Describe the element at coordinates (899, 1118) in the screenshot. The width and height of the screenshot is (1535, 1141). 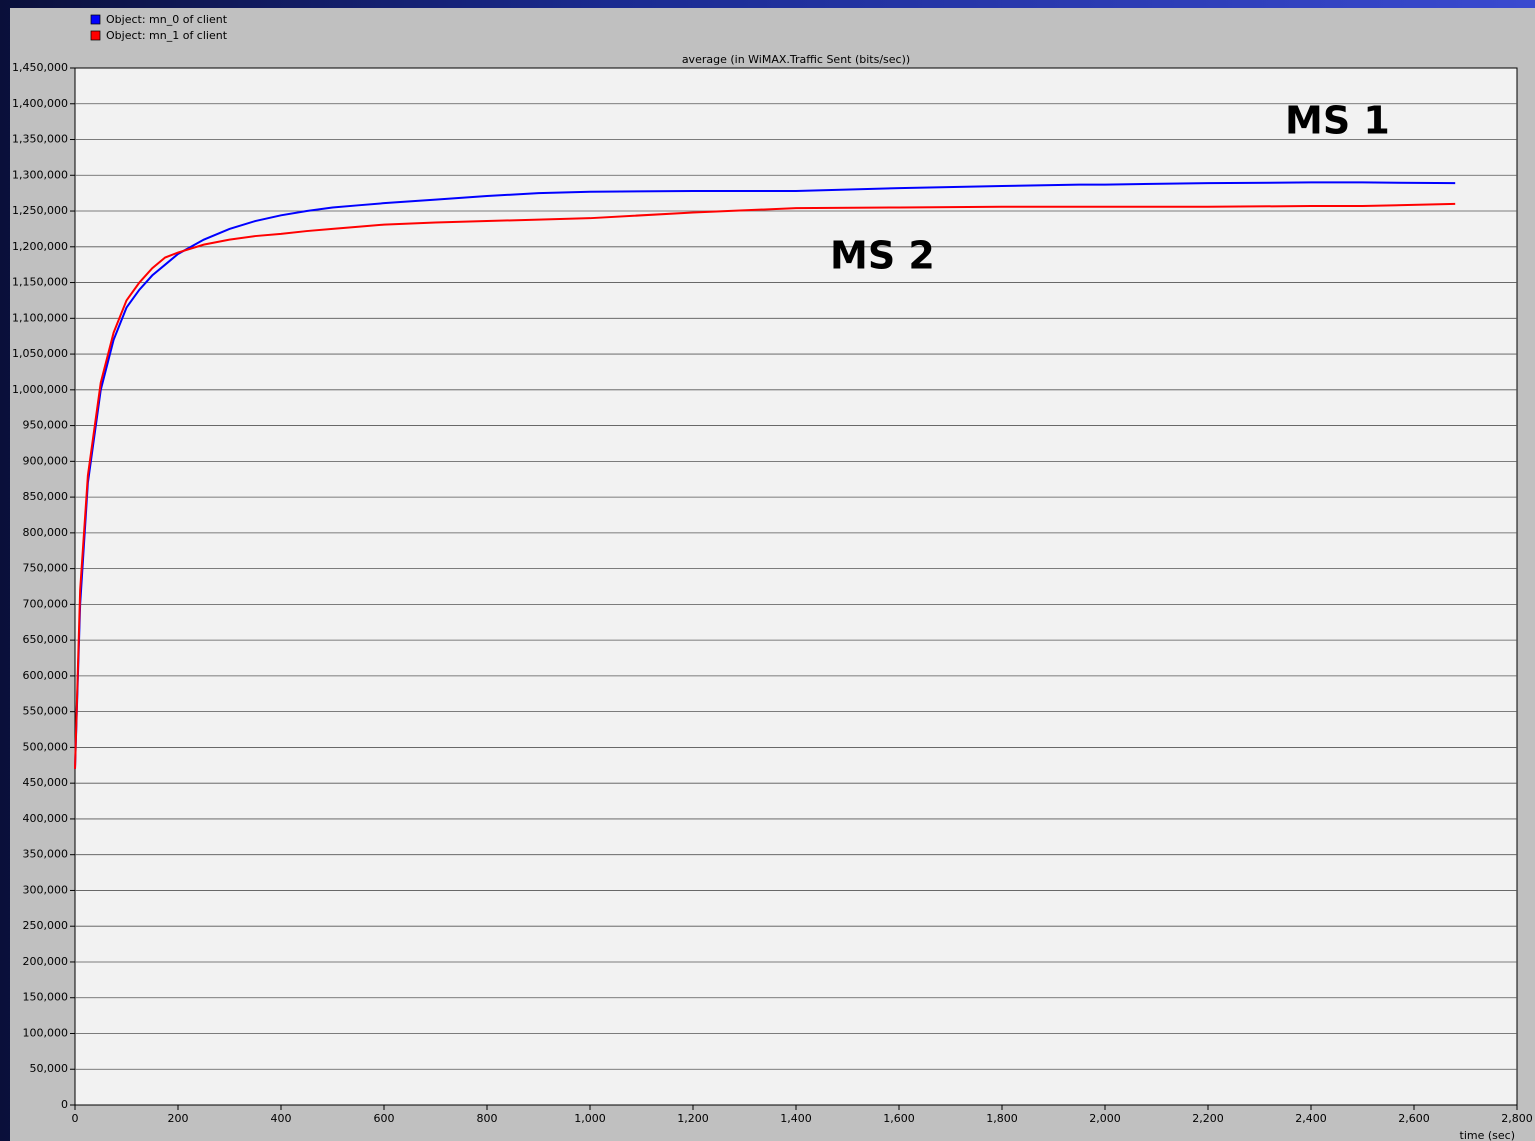
I see `x-tick-label: 1,600` at that location.